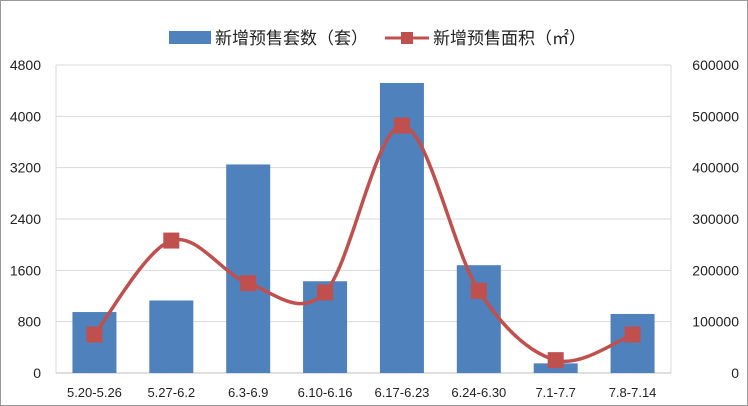 The image size is (748, 406). Describe the element at coordinates (325, 392) in the screenshot. I see `x-tick-label: 6.10-6.16` at that location.